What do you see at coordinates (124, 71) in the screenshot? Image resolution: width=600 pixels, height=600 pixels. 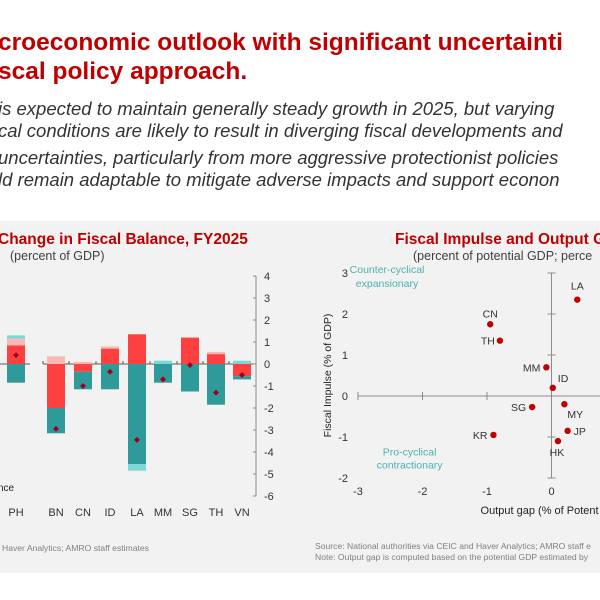 I see `slide-title-line: scal policy approach.` at bounding box center [124, 71].